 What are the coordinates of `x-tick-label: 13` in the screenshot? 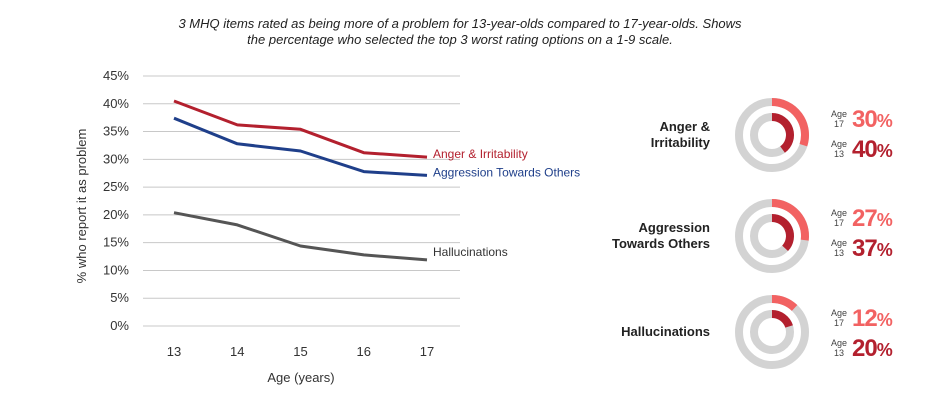 It's located at (174, 351).